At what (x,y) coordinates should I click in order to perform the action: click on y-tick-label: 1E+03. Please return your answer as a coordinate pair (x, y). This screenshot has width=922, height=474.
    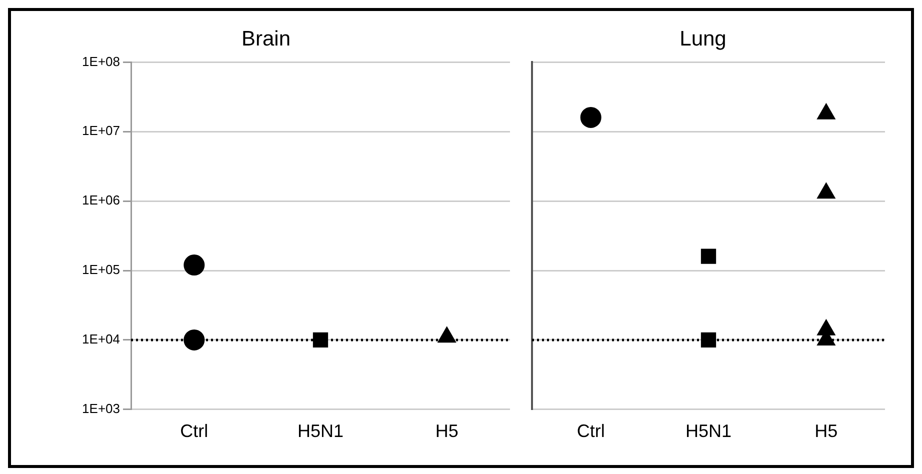
    Looking at the image, I should click on (101, 408).